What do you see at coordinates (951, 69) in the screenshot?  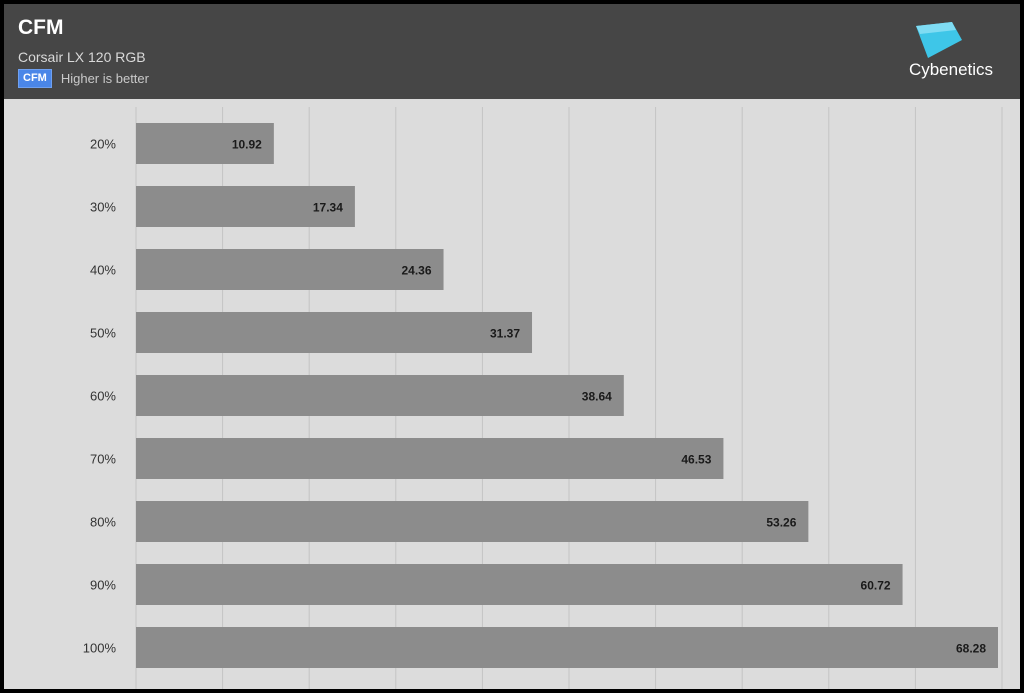 I see `logo-text: Cybenetics` at bounding box center [951, 69].